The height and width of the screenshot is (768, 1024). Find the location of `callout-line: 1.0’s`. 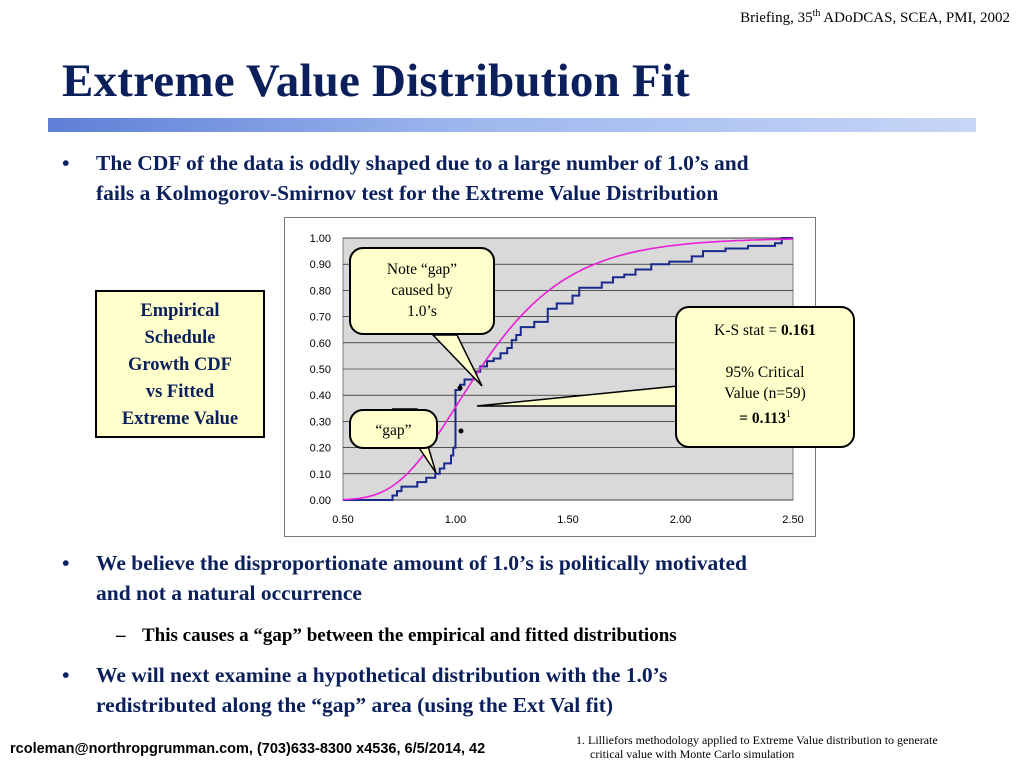

callout-line: 1.0’s is located at coordinates (422, 311).